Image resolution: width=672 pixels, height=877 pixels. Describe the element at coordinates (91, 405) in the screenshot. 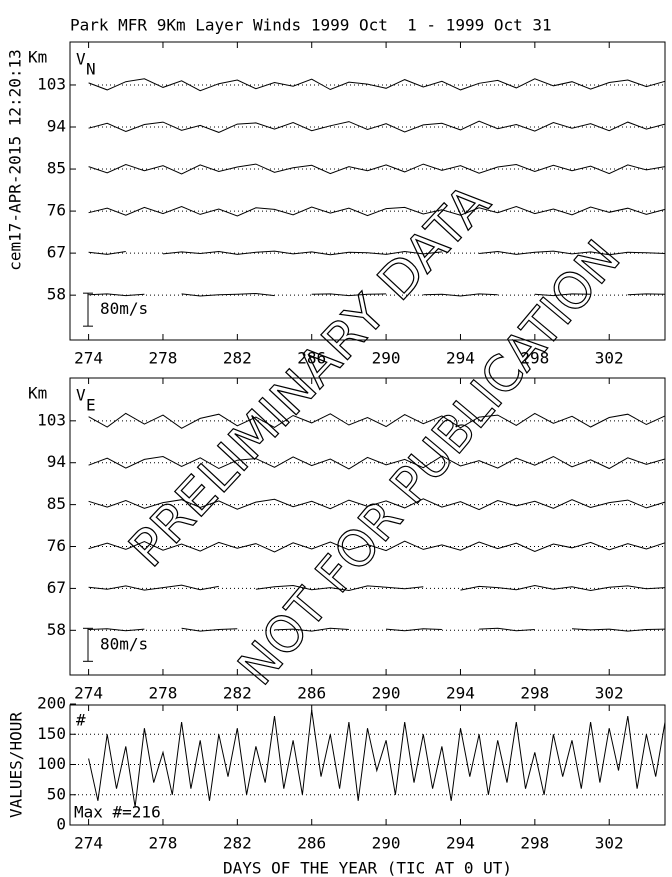

I see `component-subscript: E` at that location.